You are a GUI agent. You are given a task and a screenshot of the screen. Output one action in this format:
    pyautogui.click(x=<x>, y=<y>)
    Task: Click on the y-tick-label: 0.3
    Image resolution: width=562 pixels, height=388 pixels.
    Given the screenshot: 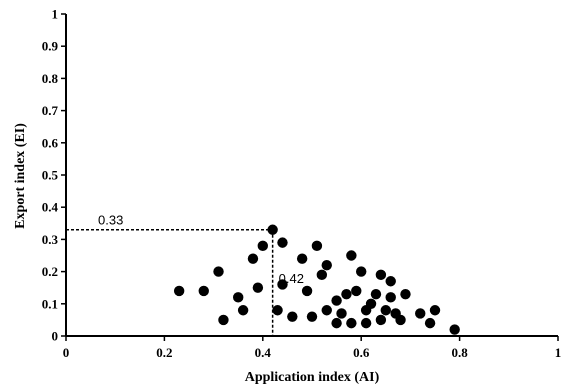 What is the action you would take?
    pyautogui.click(x=50, y=239)
    